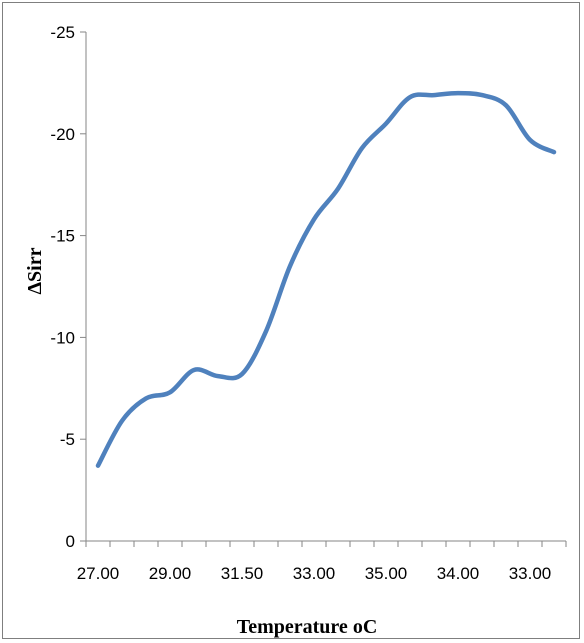  Describe the element at coordinates (98, 573) in the screenshot. I see `x-tick-label: 27.00` at that location.